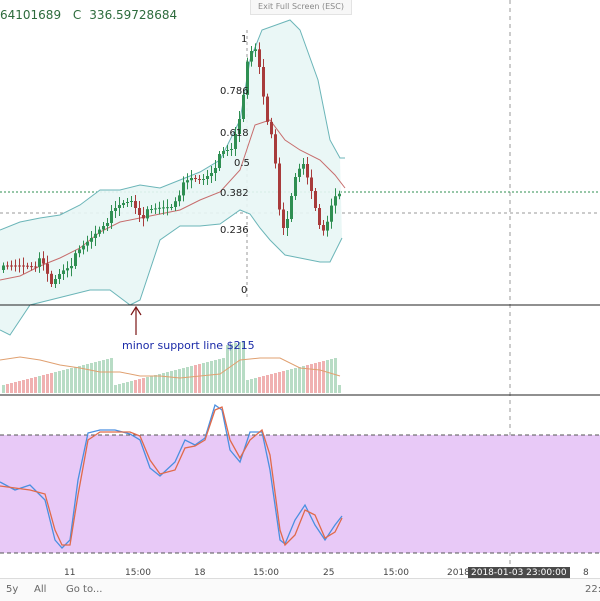 The height and width of the screenshot is (601, 600). What do you see at coordinates (458, 573) in the screenshot?
I see `x-tick-2018: 2018` at bounding box center [458, 573].